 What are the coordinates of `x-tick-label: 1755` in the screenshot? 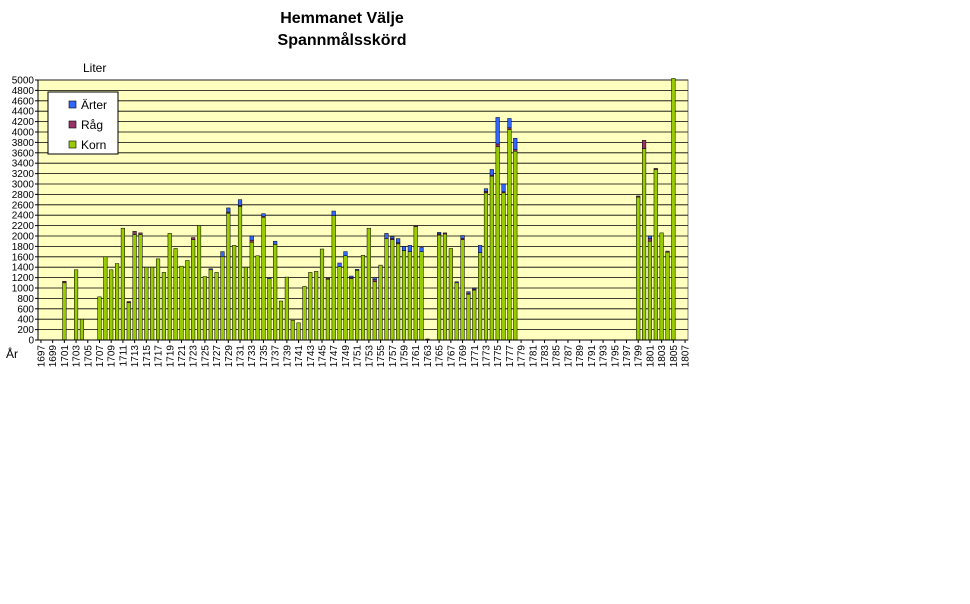 It's located at (381, 356).